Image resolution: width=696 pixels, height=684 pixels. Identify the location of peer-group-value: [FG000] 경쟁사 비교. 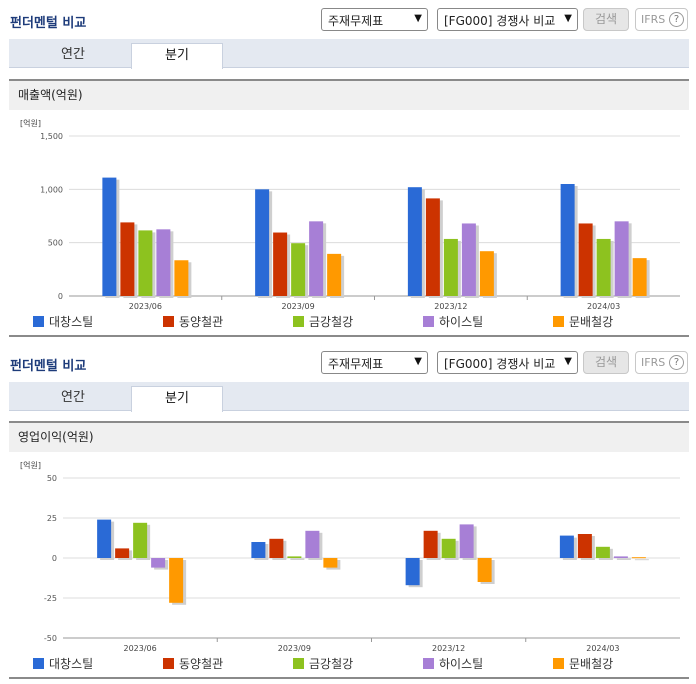
(500, 21).